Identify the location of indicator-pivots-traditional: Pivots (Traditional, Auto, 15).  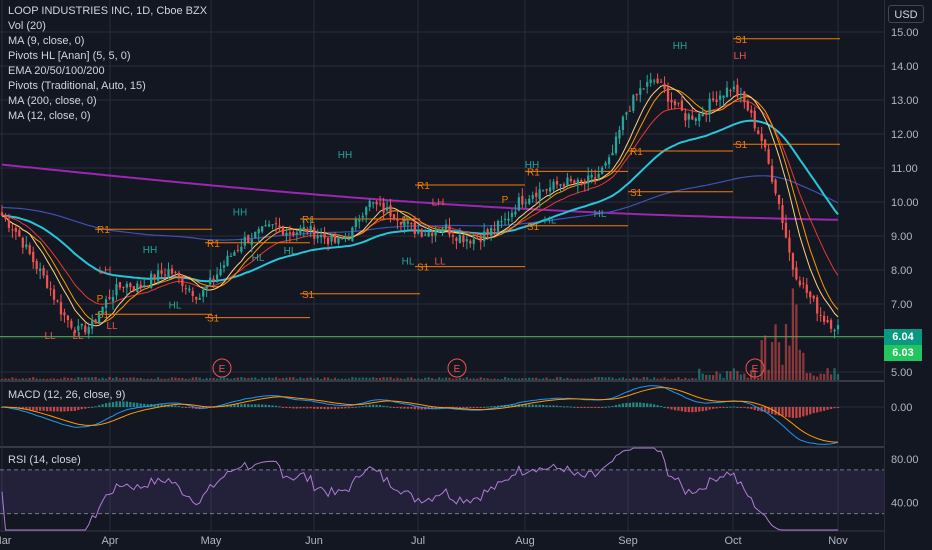
(77, 86).